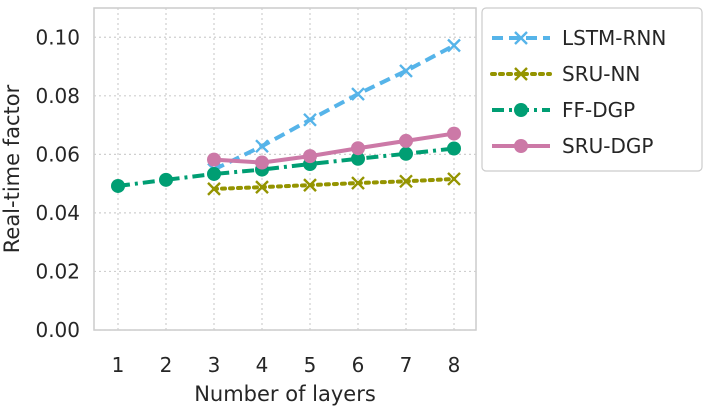  I want to click on x-tick-label: 7, so click(406, 365).